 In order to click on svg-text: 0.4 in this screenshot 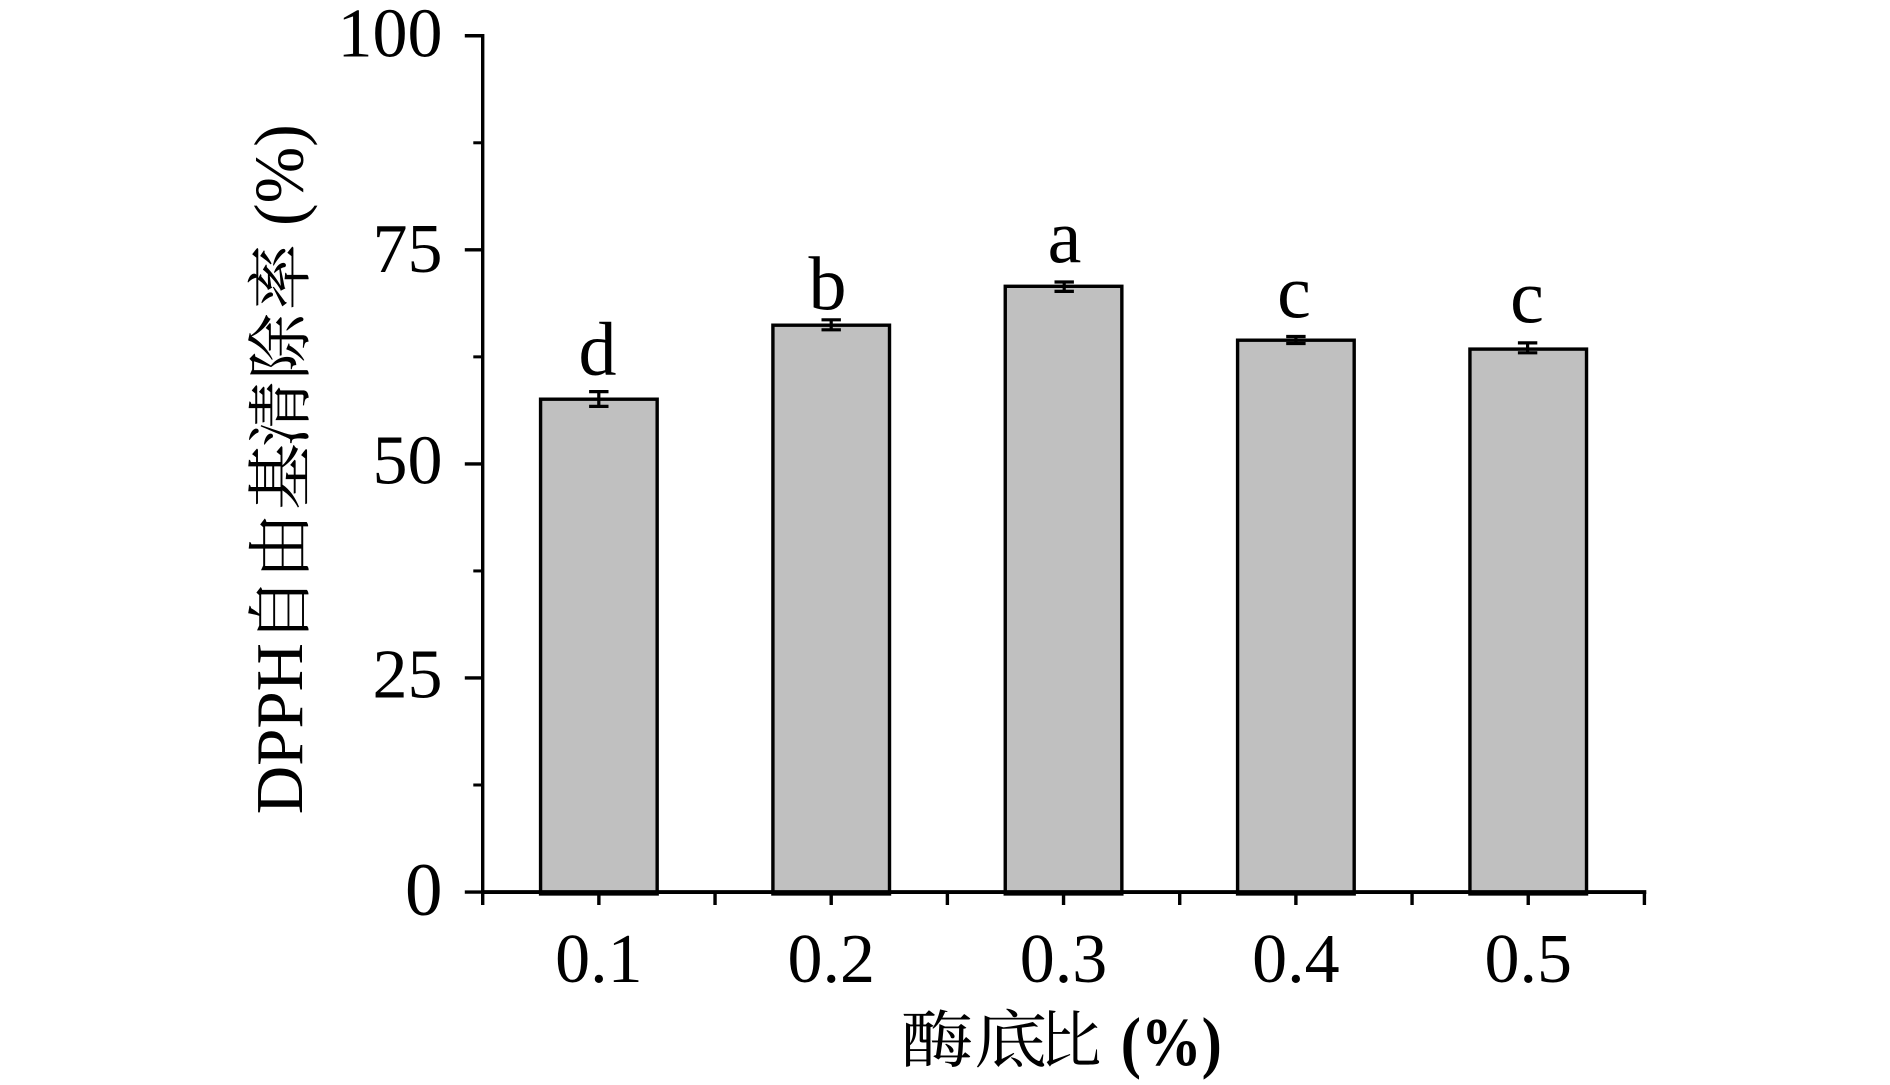, I will do `click(1296, 959)`.